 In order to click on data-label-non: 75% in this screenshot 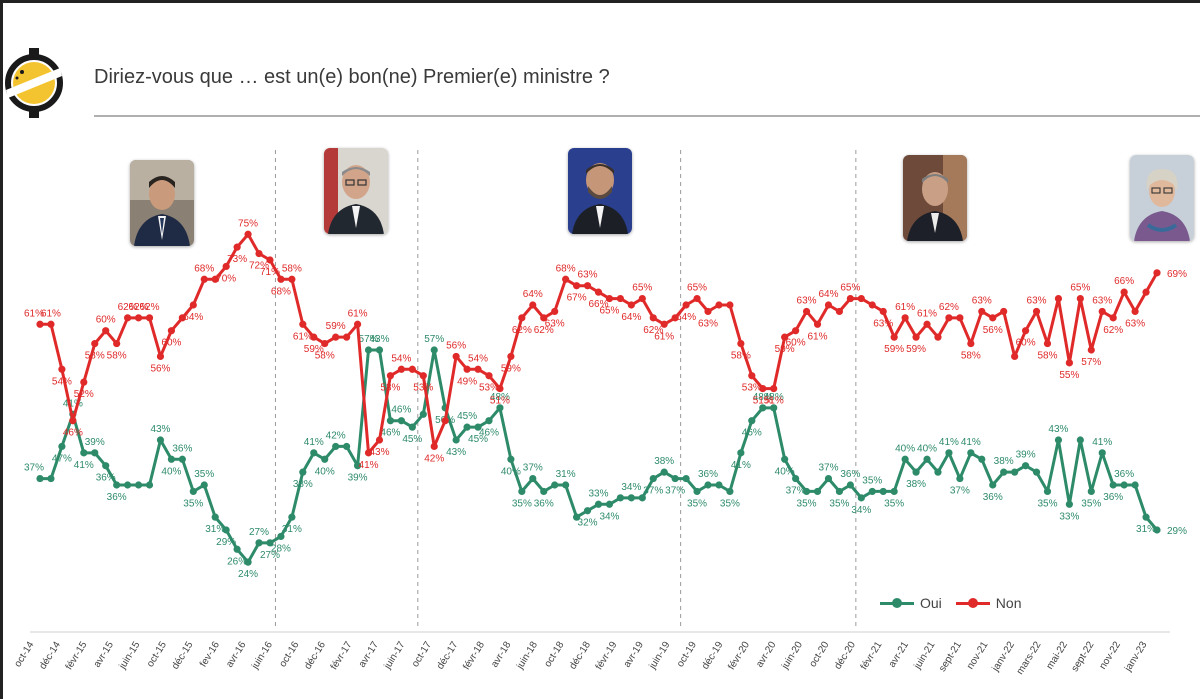, I will do `click(248, 223)`.